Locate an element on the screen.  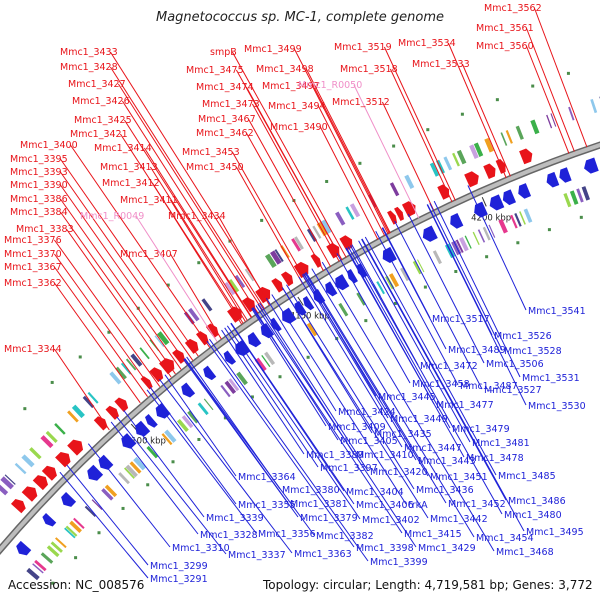
gene-label: Mmc1_3451 is located at coordinates (459, 477).